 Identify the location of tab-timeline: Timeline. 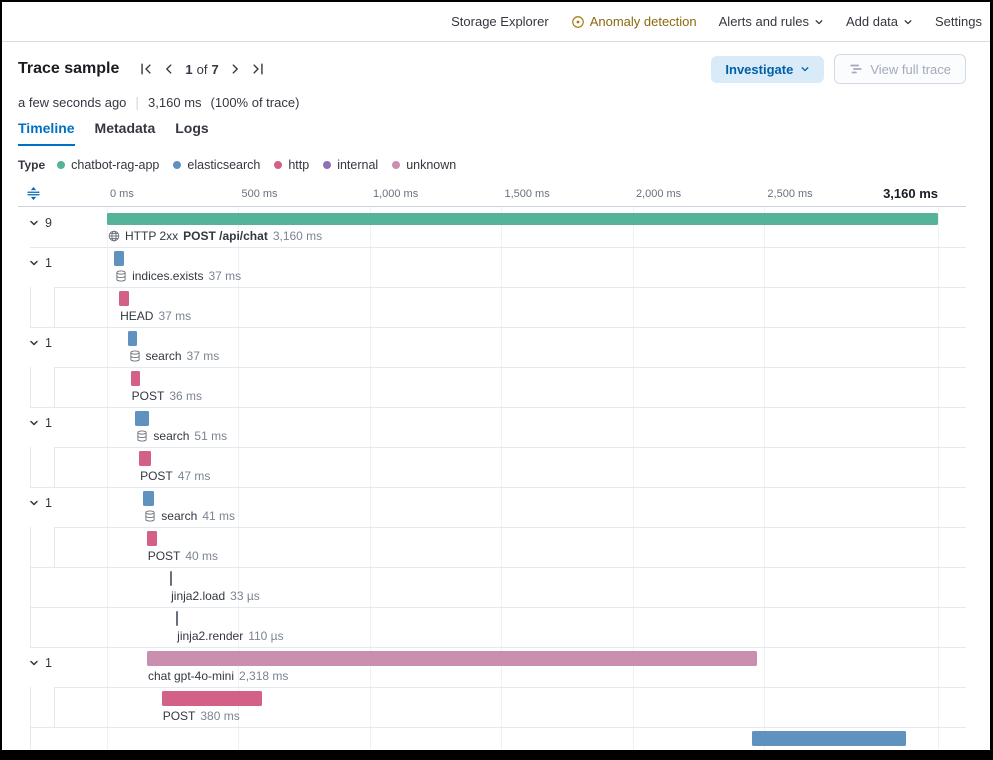
(46, 133).